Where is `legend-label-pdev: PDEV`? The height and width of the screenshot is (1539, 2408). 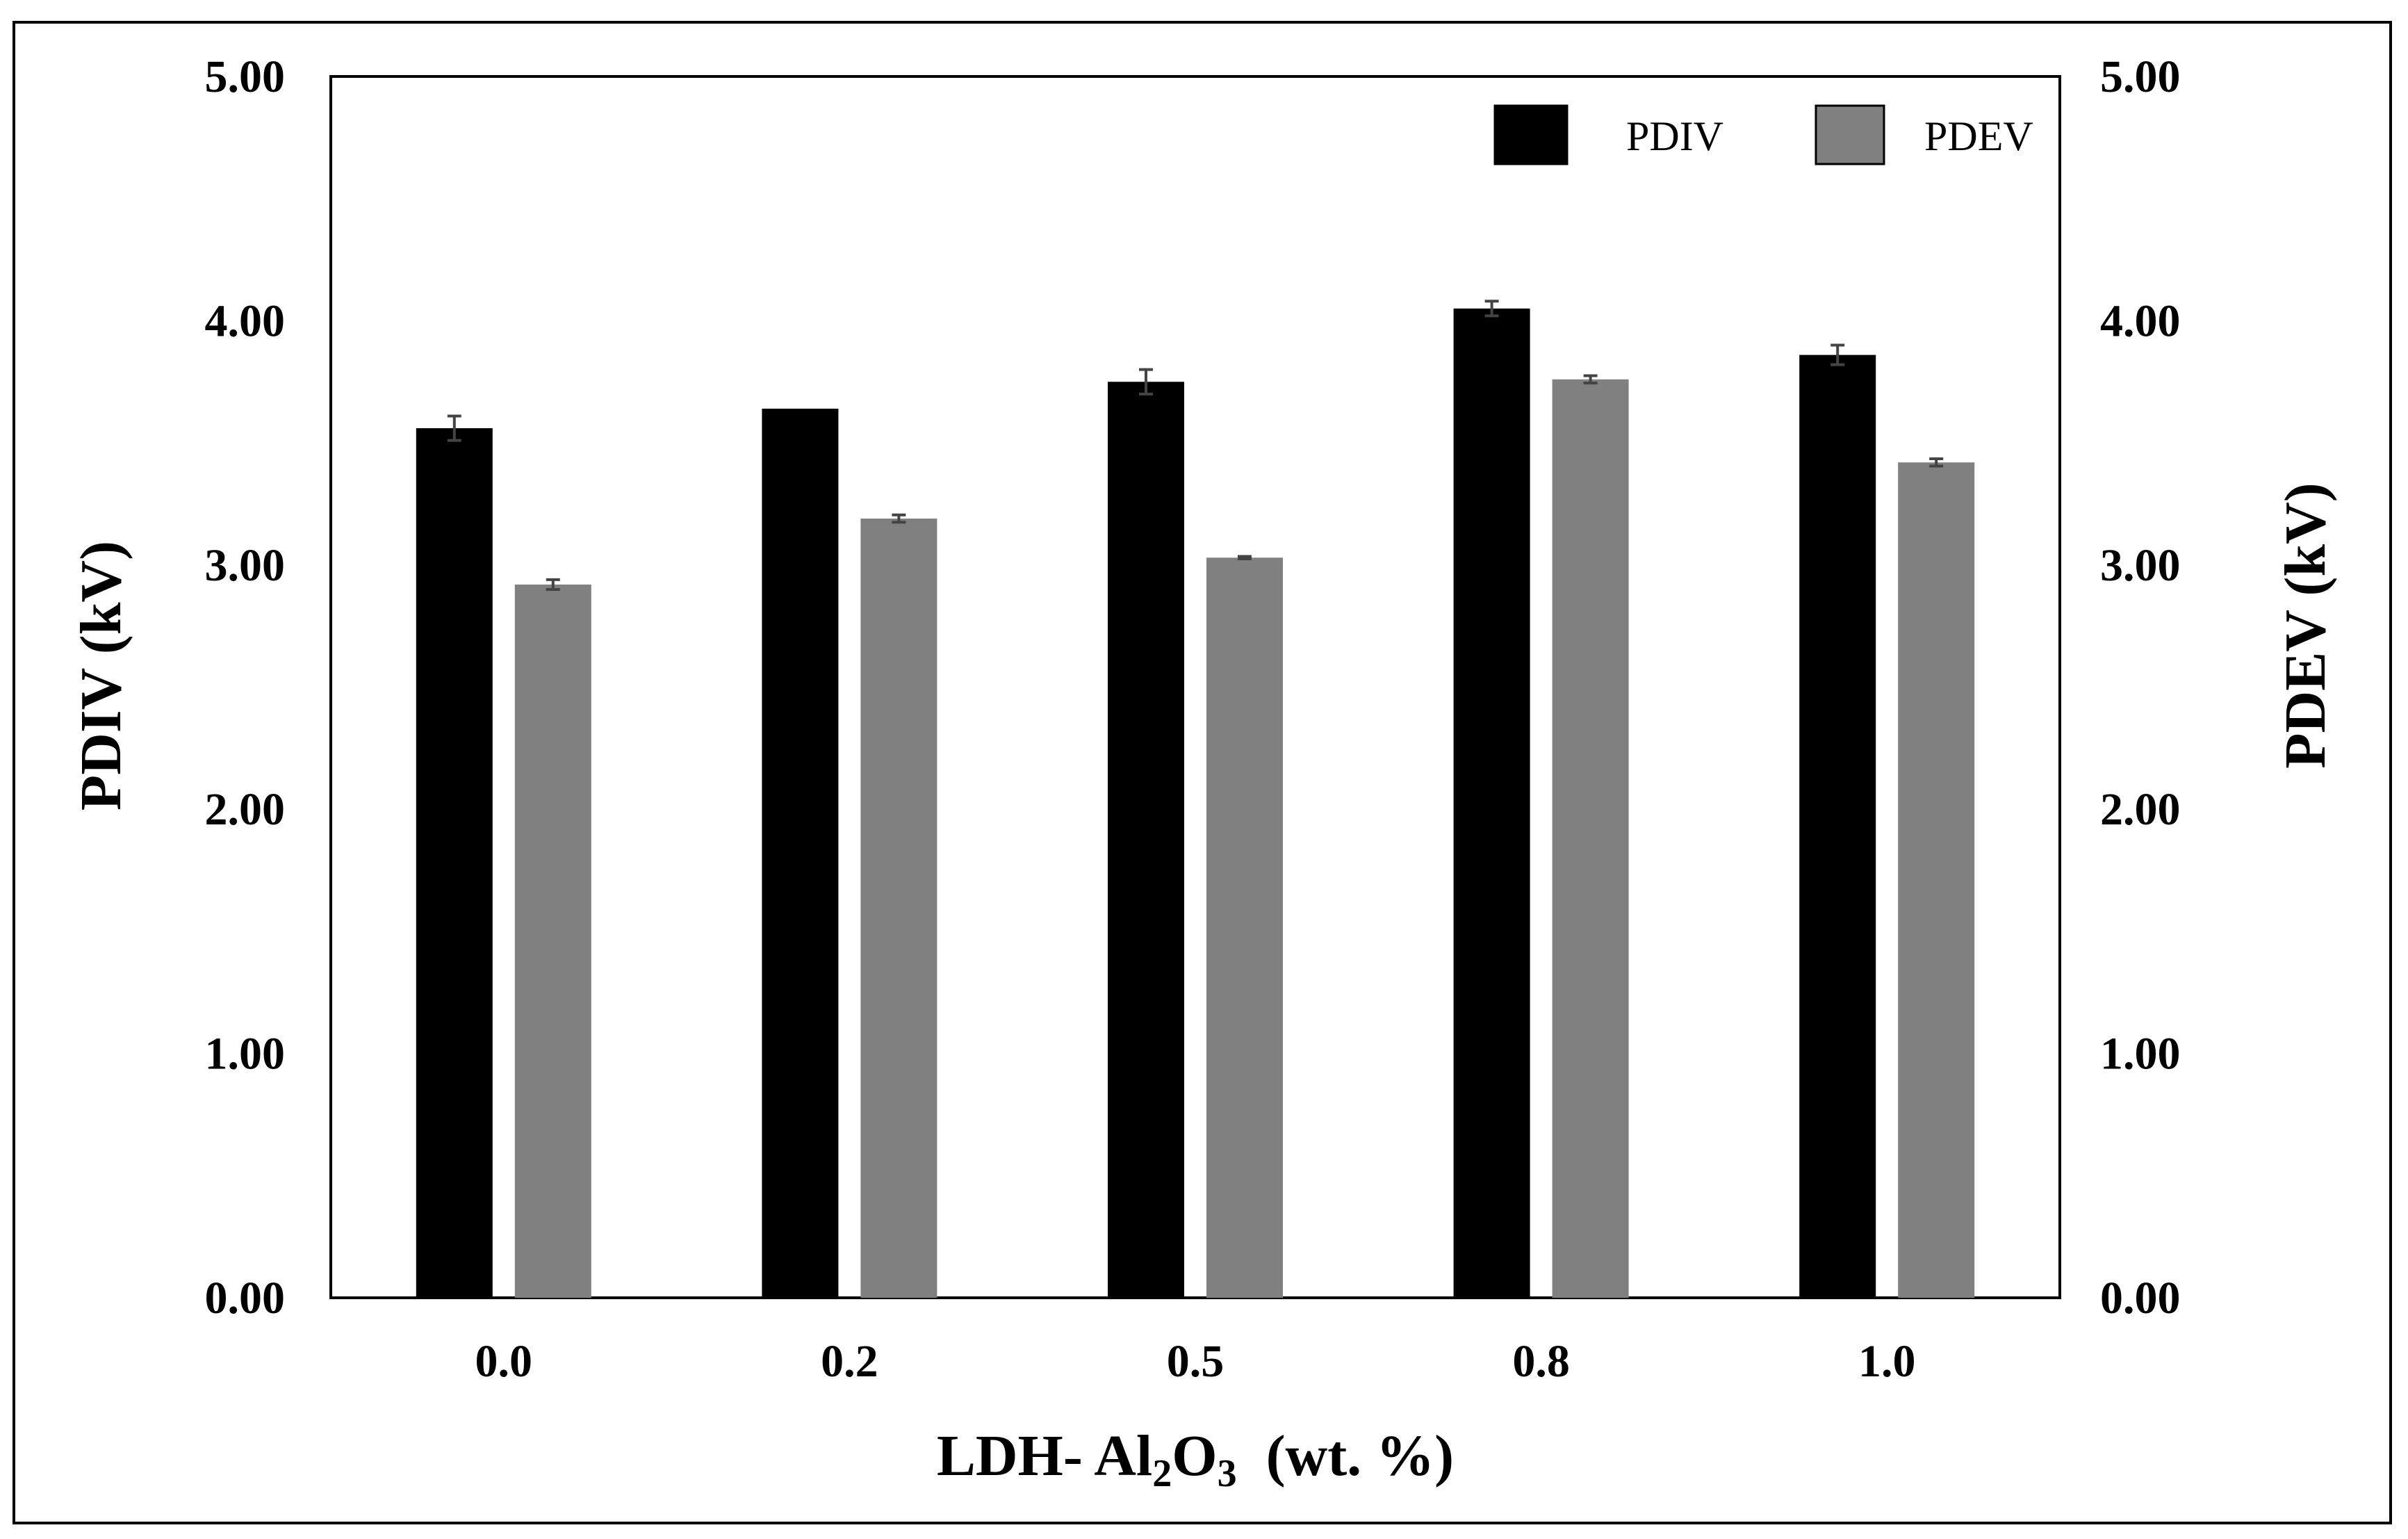
legend-label-pdev: PDEV is located at coordinates (1978, 136).